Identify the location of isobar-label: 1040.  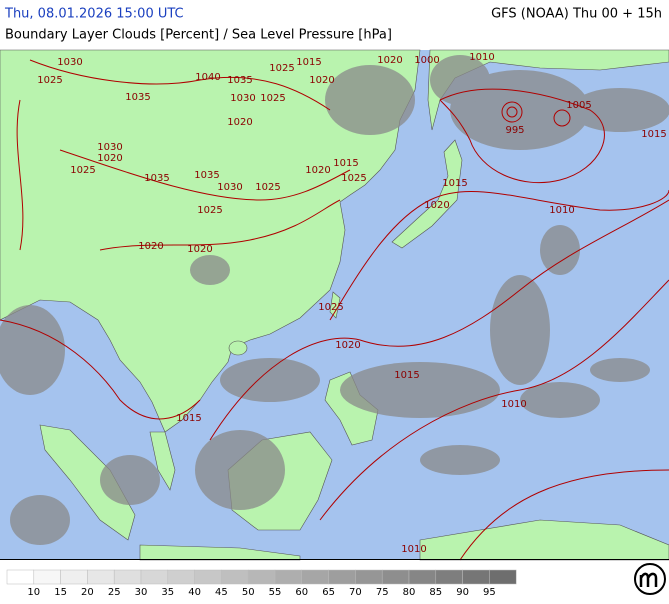
(207, 77).